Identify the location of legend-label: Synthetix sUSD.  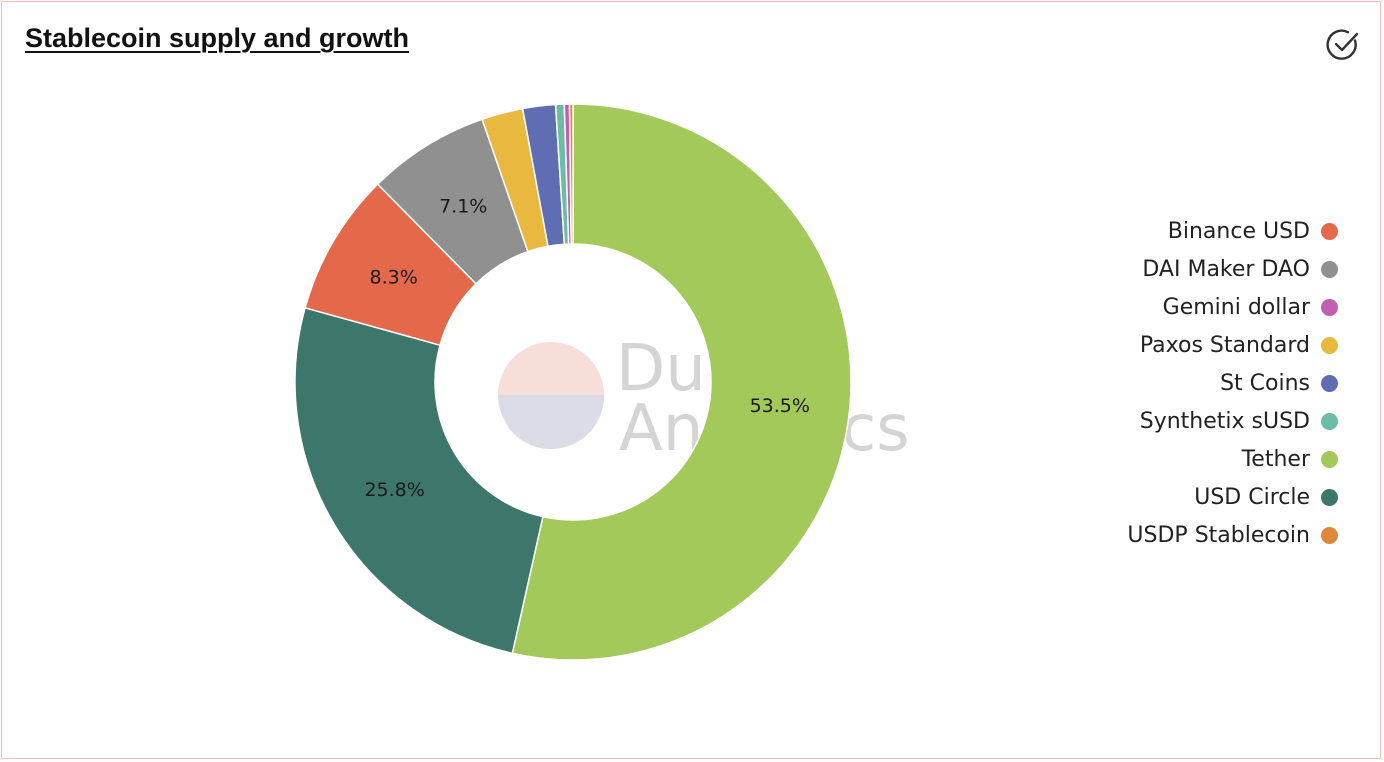
(1225, 421).